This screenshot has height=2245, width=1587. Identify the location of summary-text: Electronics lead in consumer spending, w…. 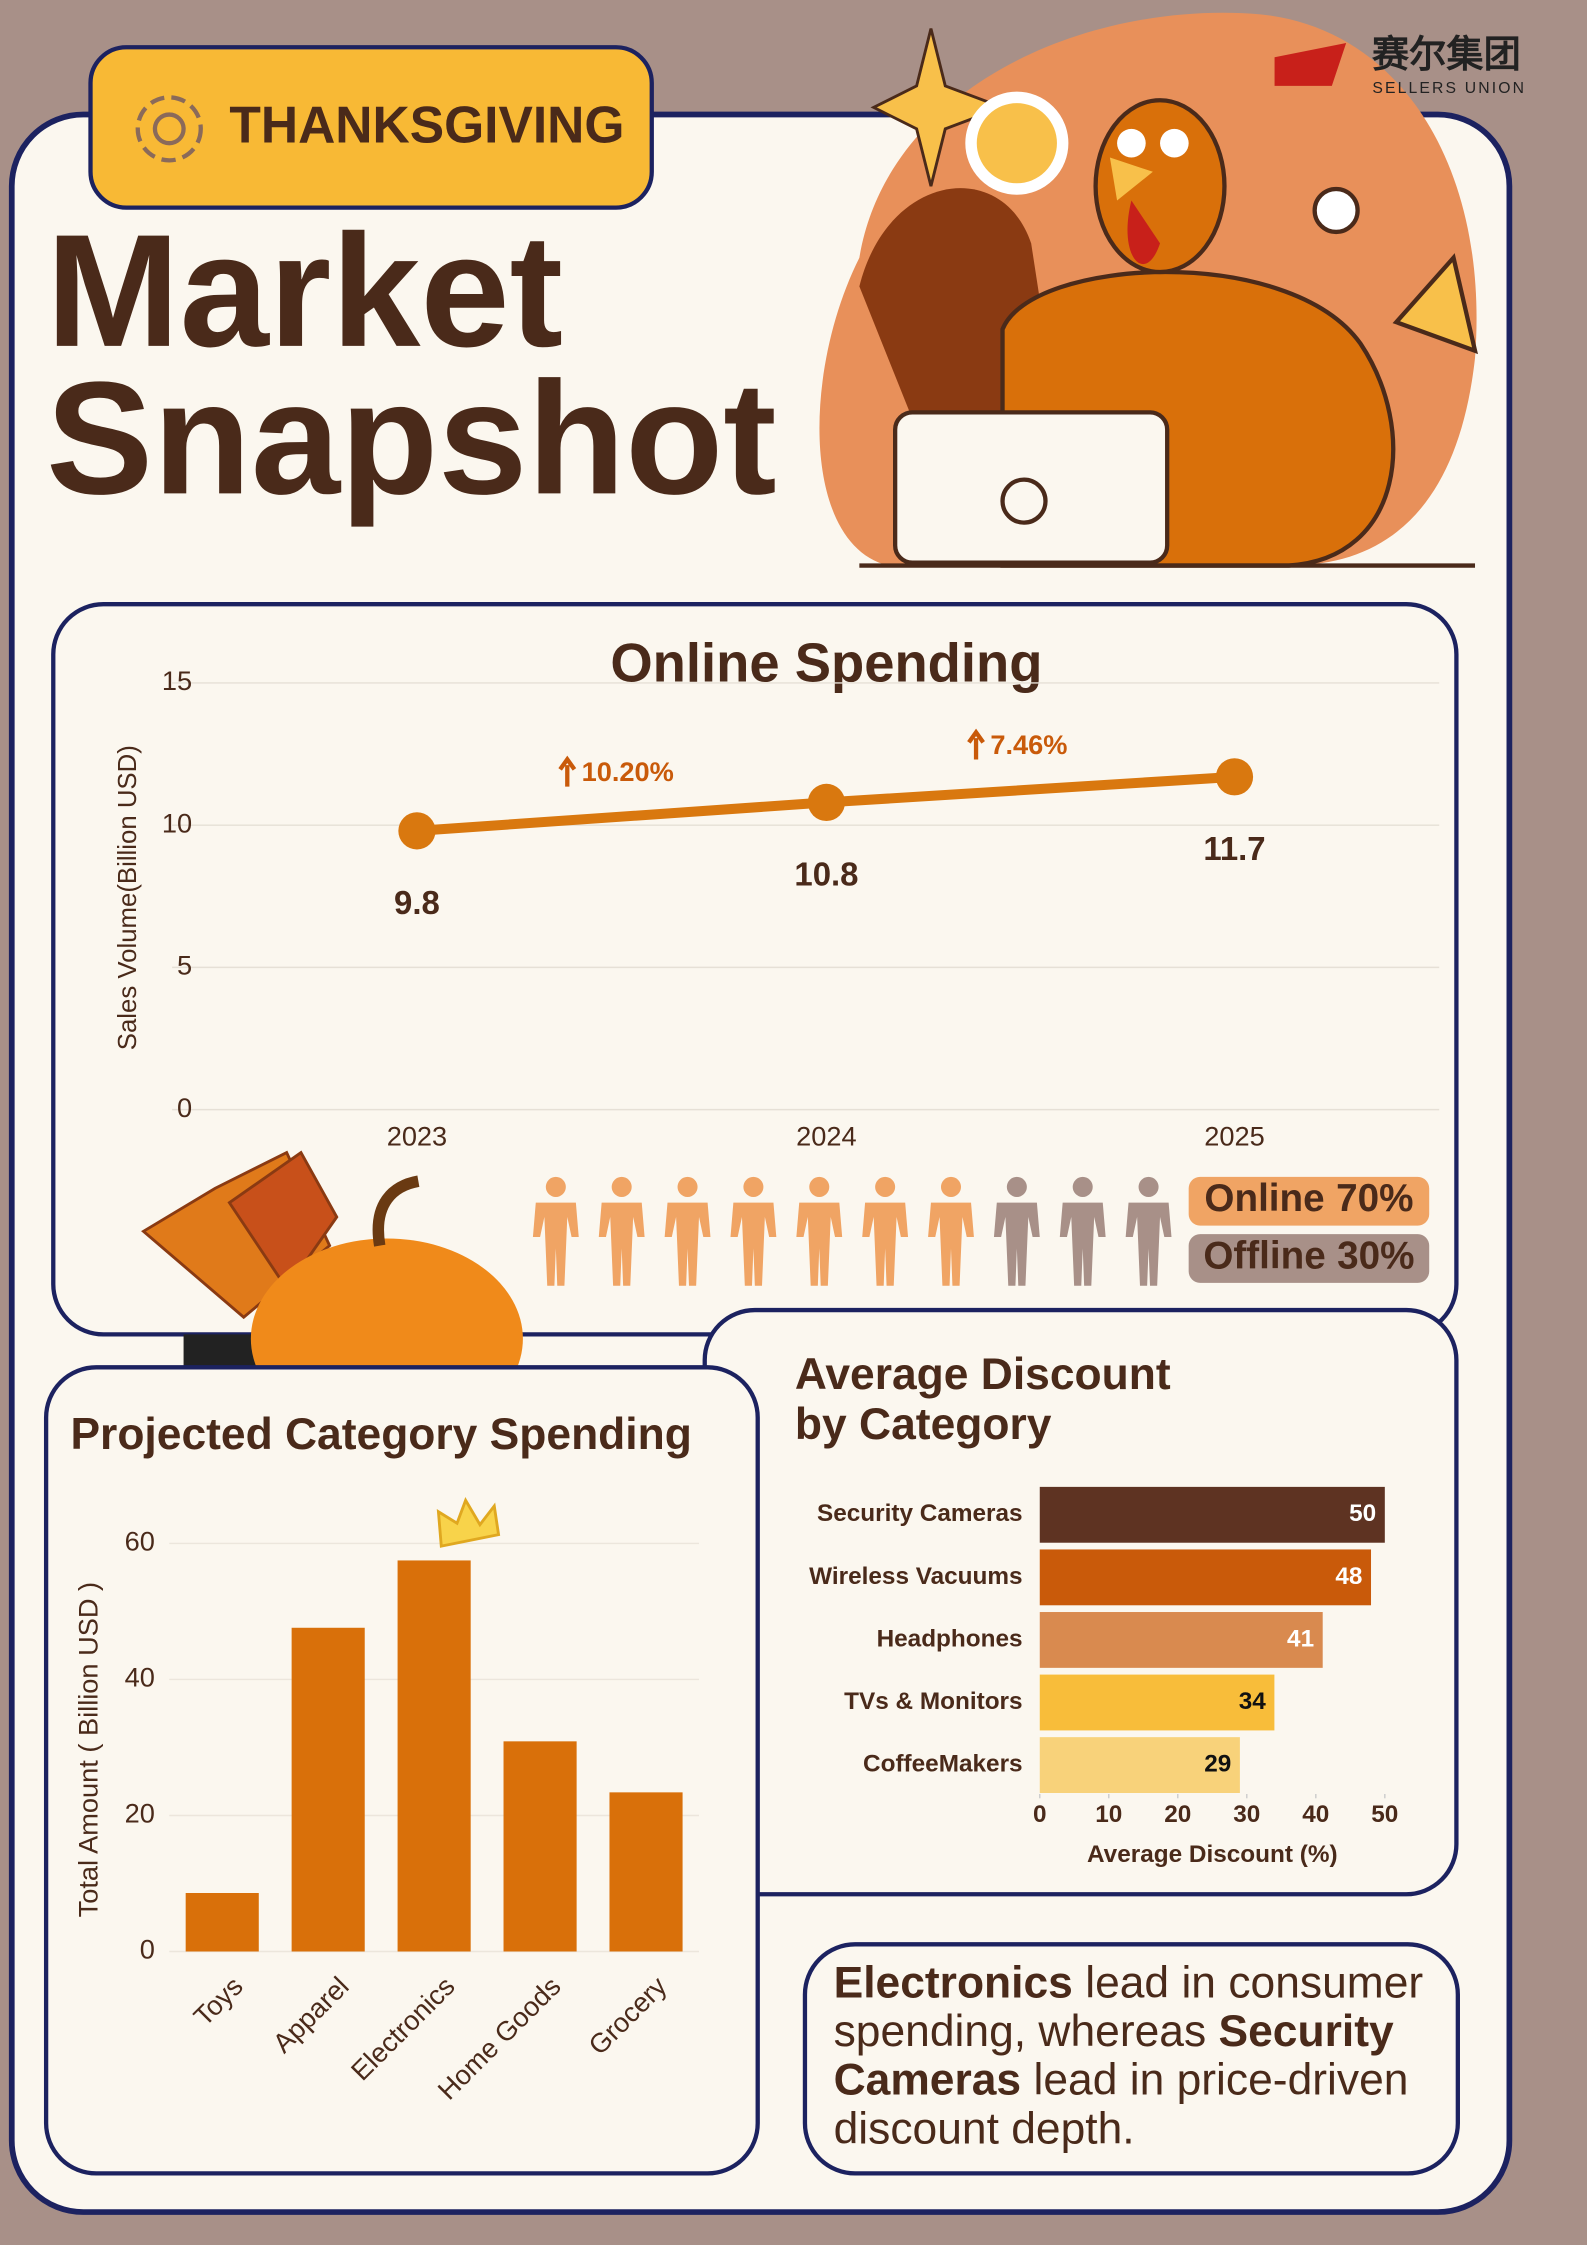
(1142, 2056).